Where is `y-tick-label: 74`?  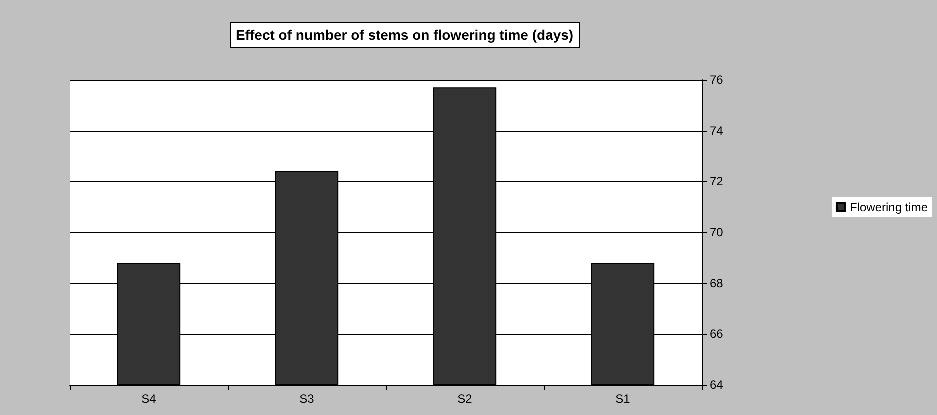 y-tick-label: 74 is located at coordinates (717, 131).